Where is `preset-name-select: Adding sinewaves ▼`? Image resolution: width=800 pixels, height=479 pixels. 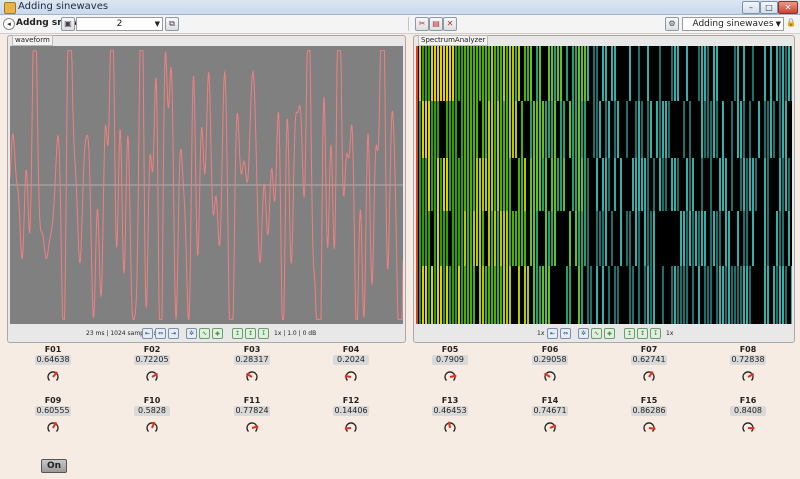 preset-name-select: Adding sinewaves ▼ is located at coordinates (733, 24).